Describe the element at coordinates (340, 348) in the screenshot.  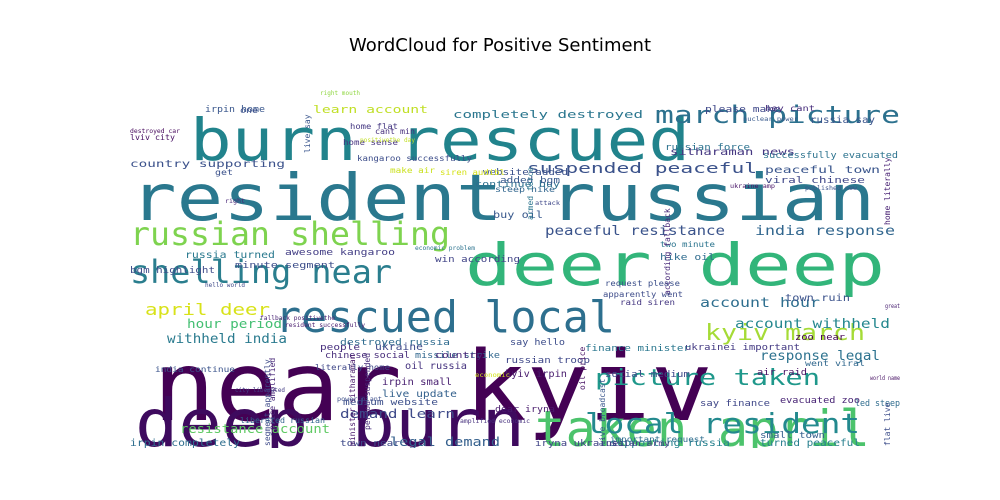
I see `cloud-word: people` at that location.